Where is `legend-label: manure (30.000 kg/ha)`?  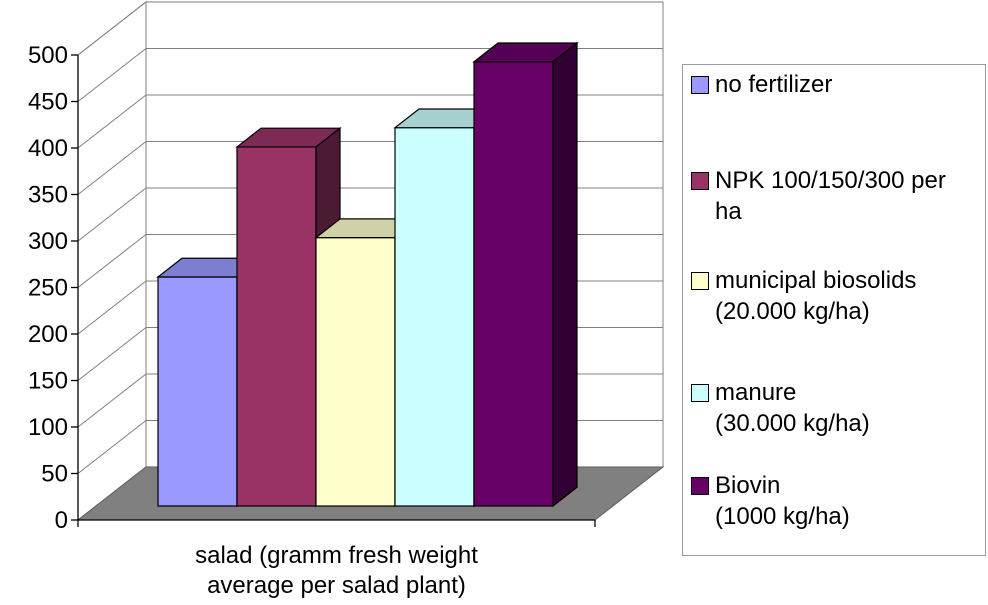 legend-label: manure (30.000 kg/ha) is located at coordinates (792, 408).